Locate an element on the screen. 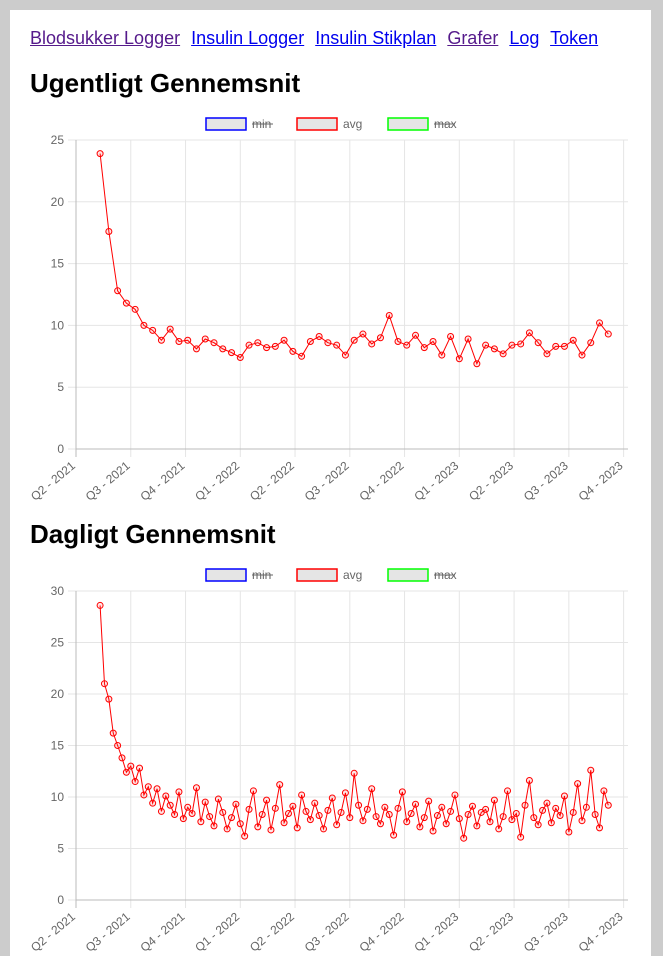 This screenshot has height=956, width=663. nav-link: Insulin Stikplan is located at coordinates (376, 38).